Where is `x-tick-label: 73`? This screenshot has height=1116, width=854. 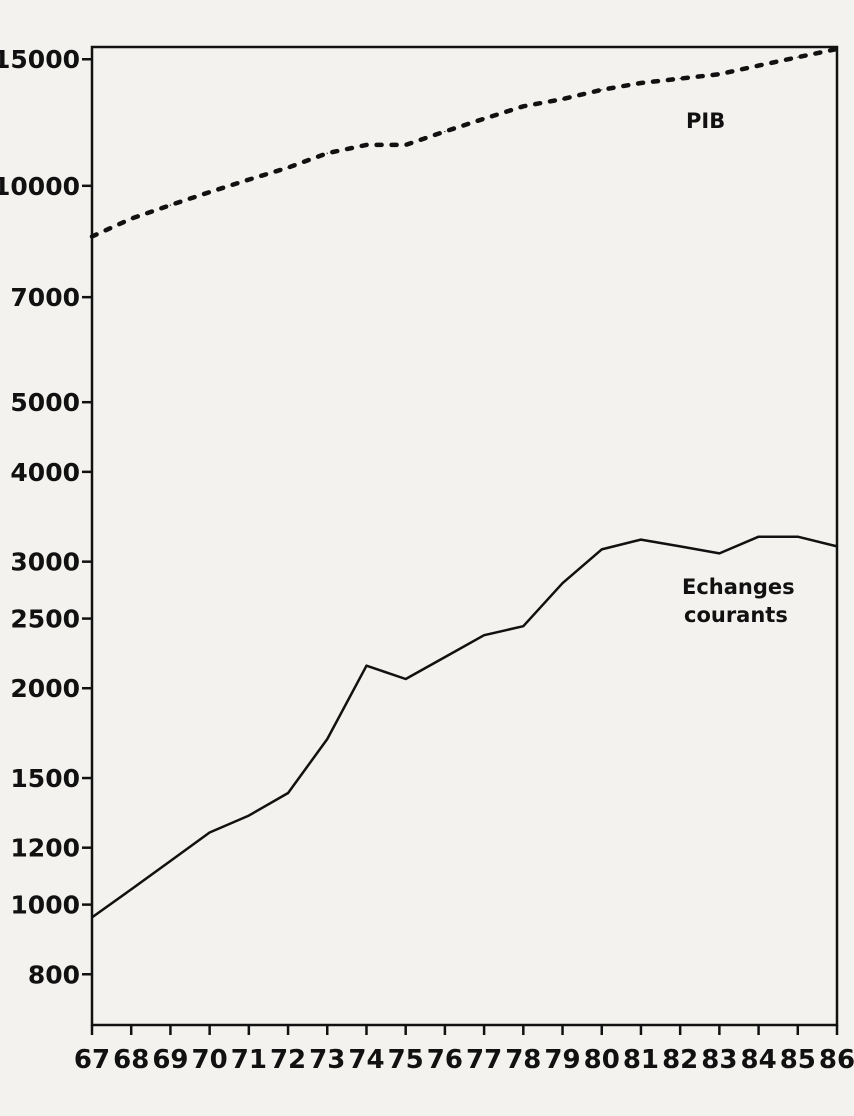
x-tick-label: 73 is located at coordinates (327, 1060).